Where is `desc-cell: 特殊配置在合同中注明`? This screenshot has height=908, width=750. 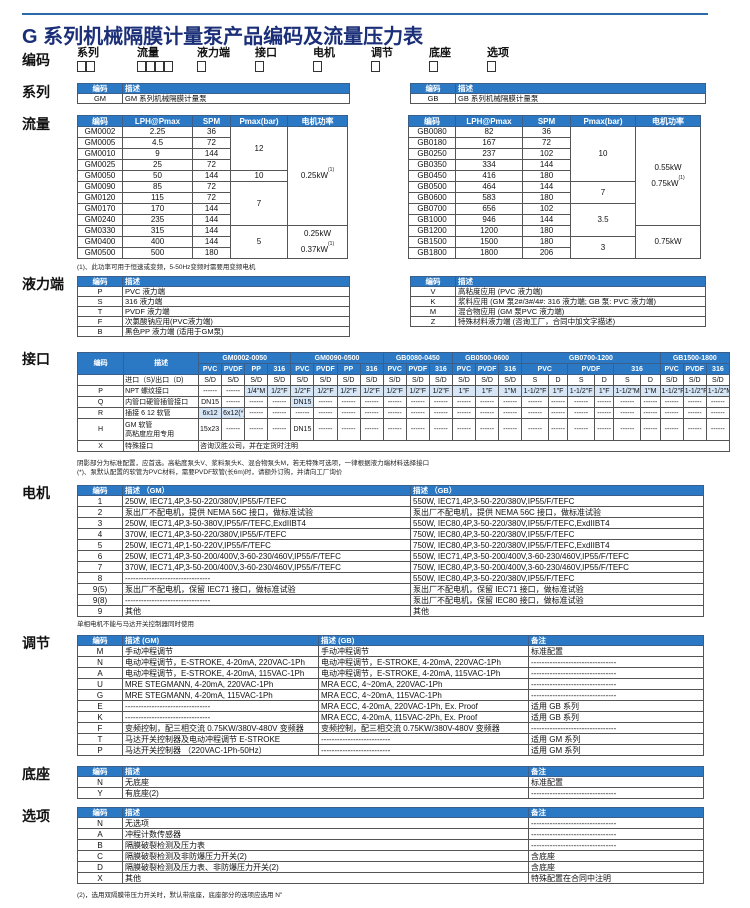
desc-cell: 特殊配置在合同中注明 is located at coordinates (616, 878).